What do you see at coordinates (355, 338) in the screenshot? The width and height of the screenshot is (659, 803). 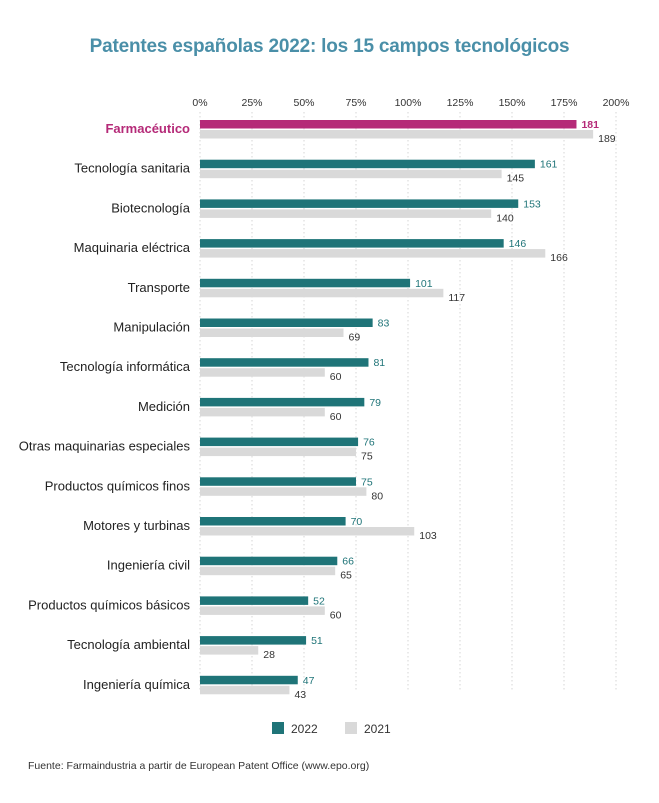 I see `data-label-2021: 69` at bounding box center [355, 338].